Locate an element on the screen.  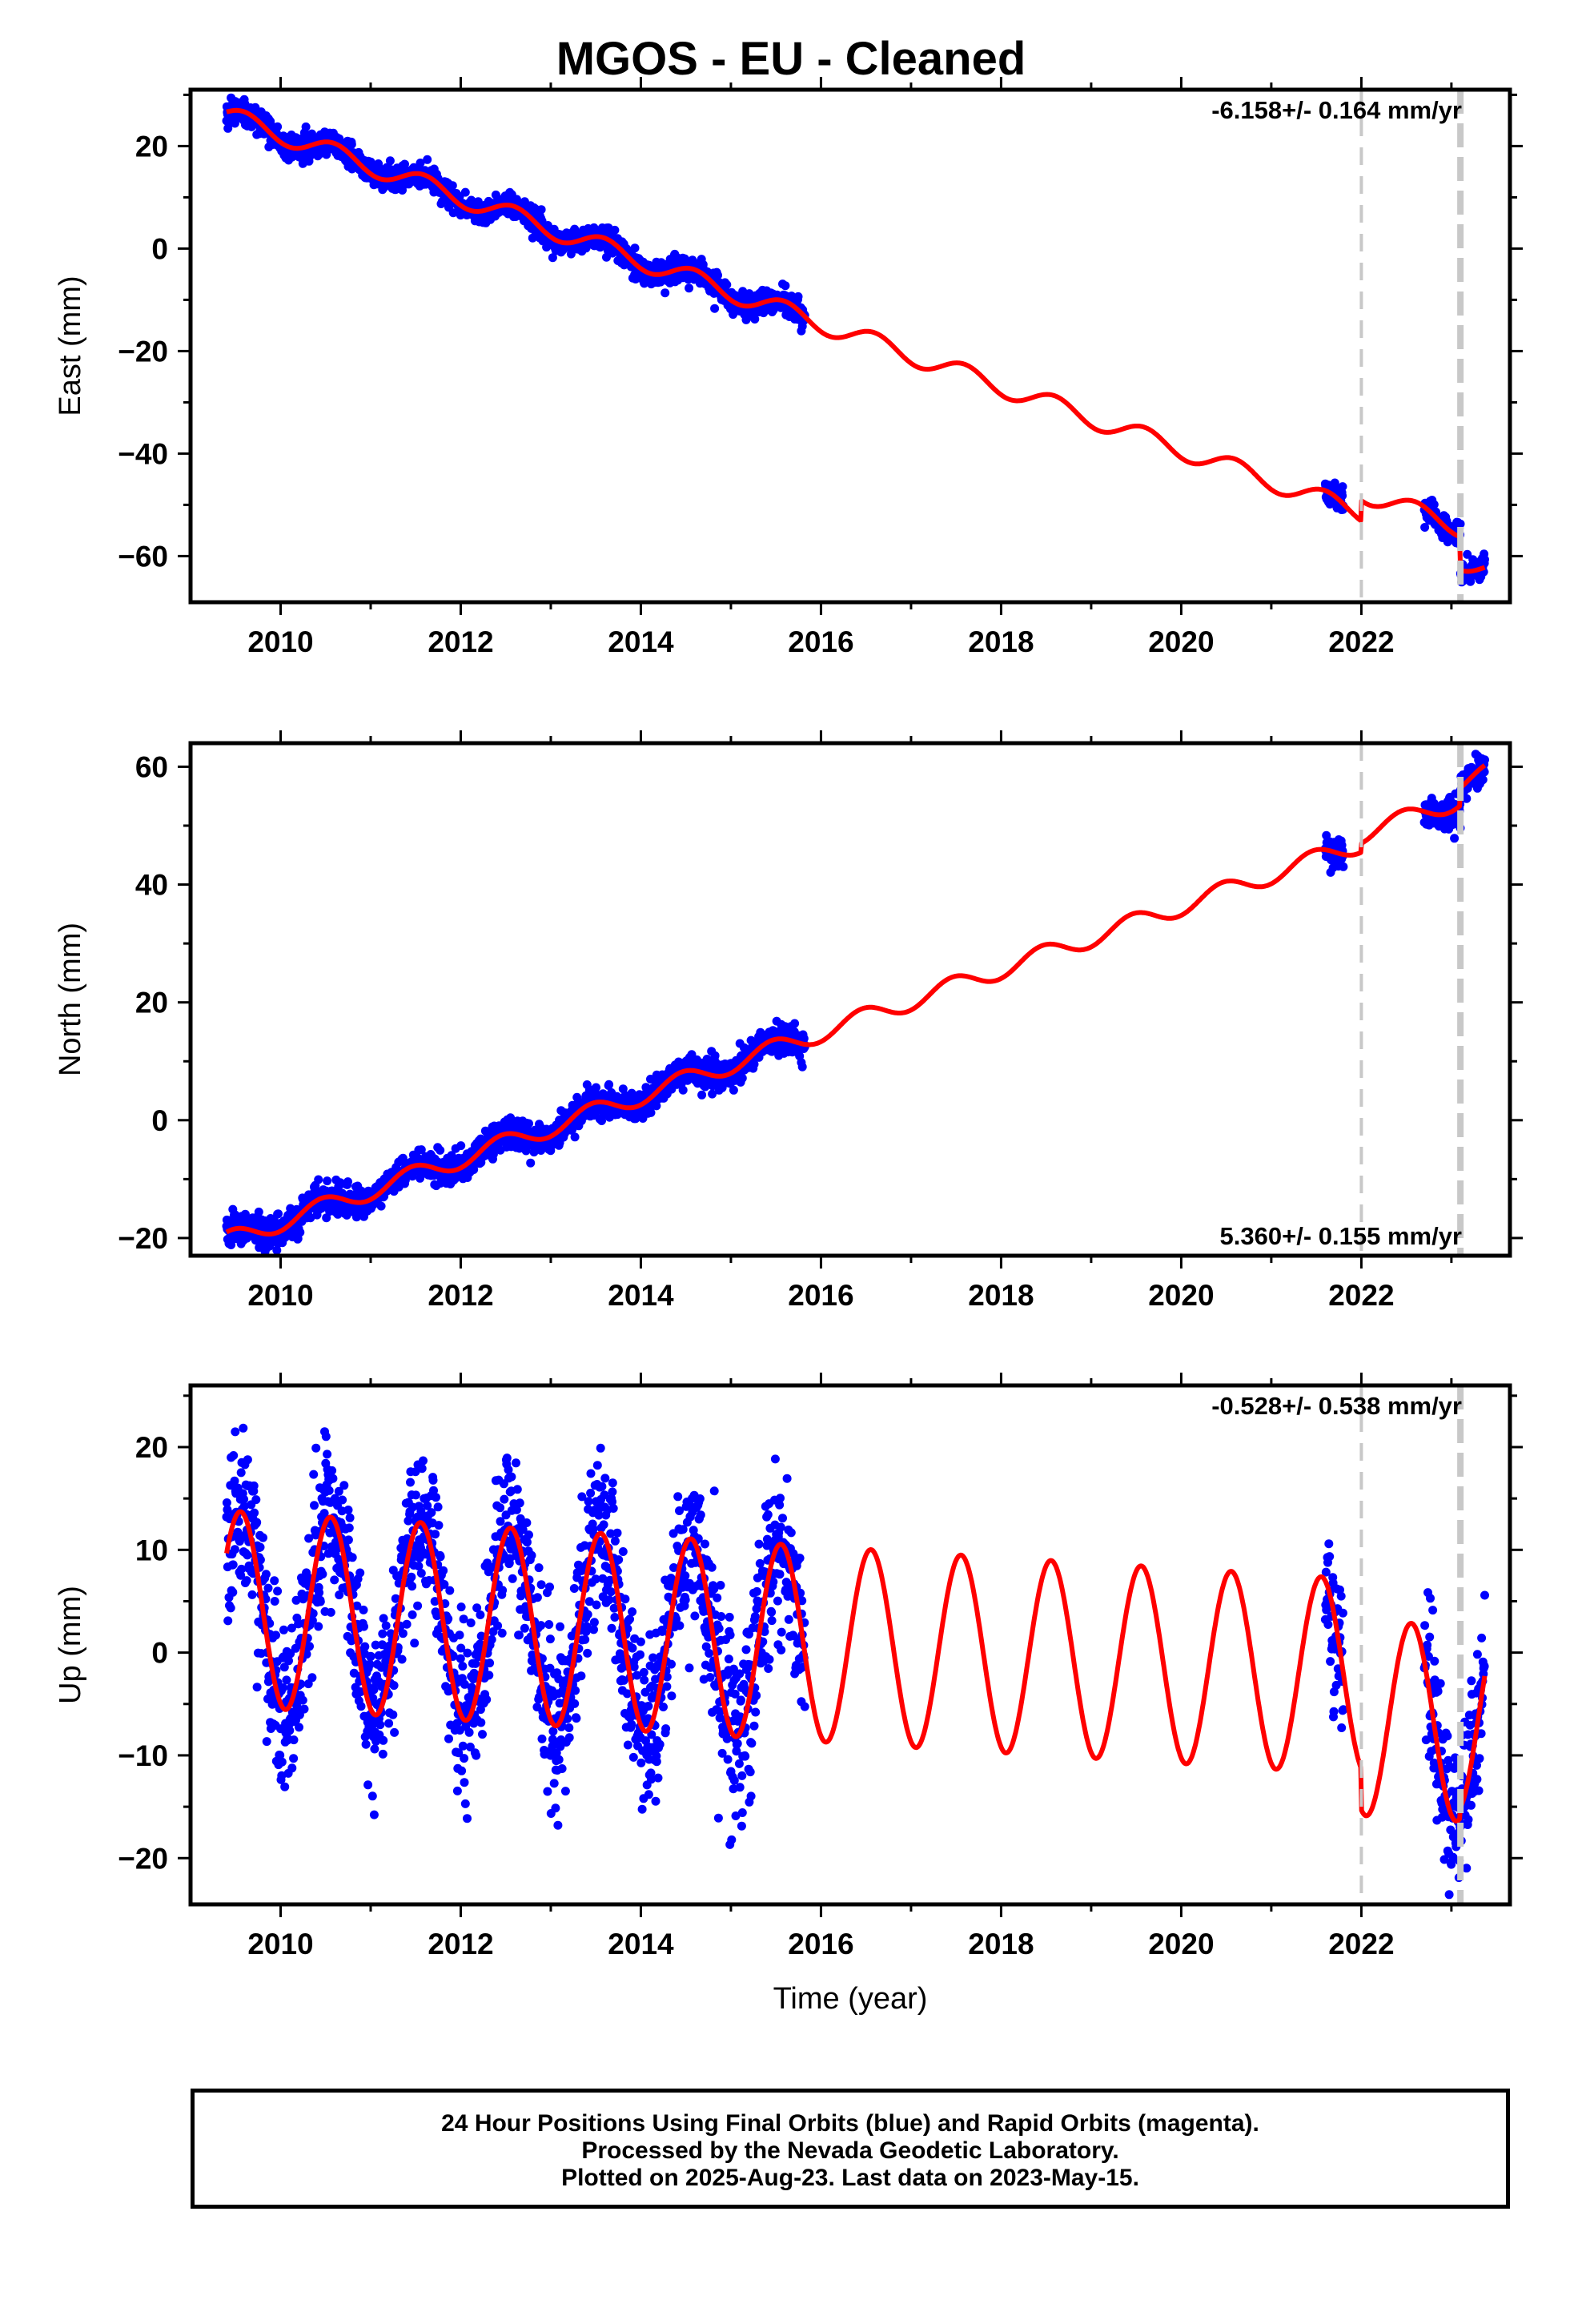
y-tick-label: 20 is located at coordinates (151, 1003).